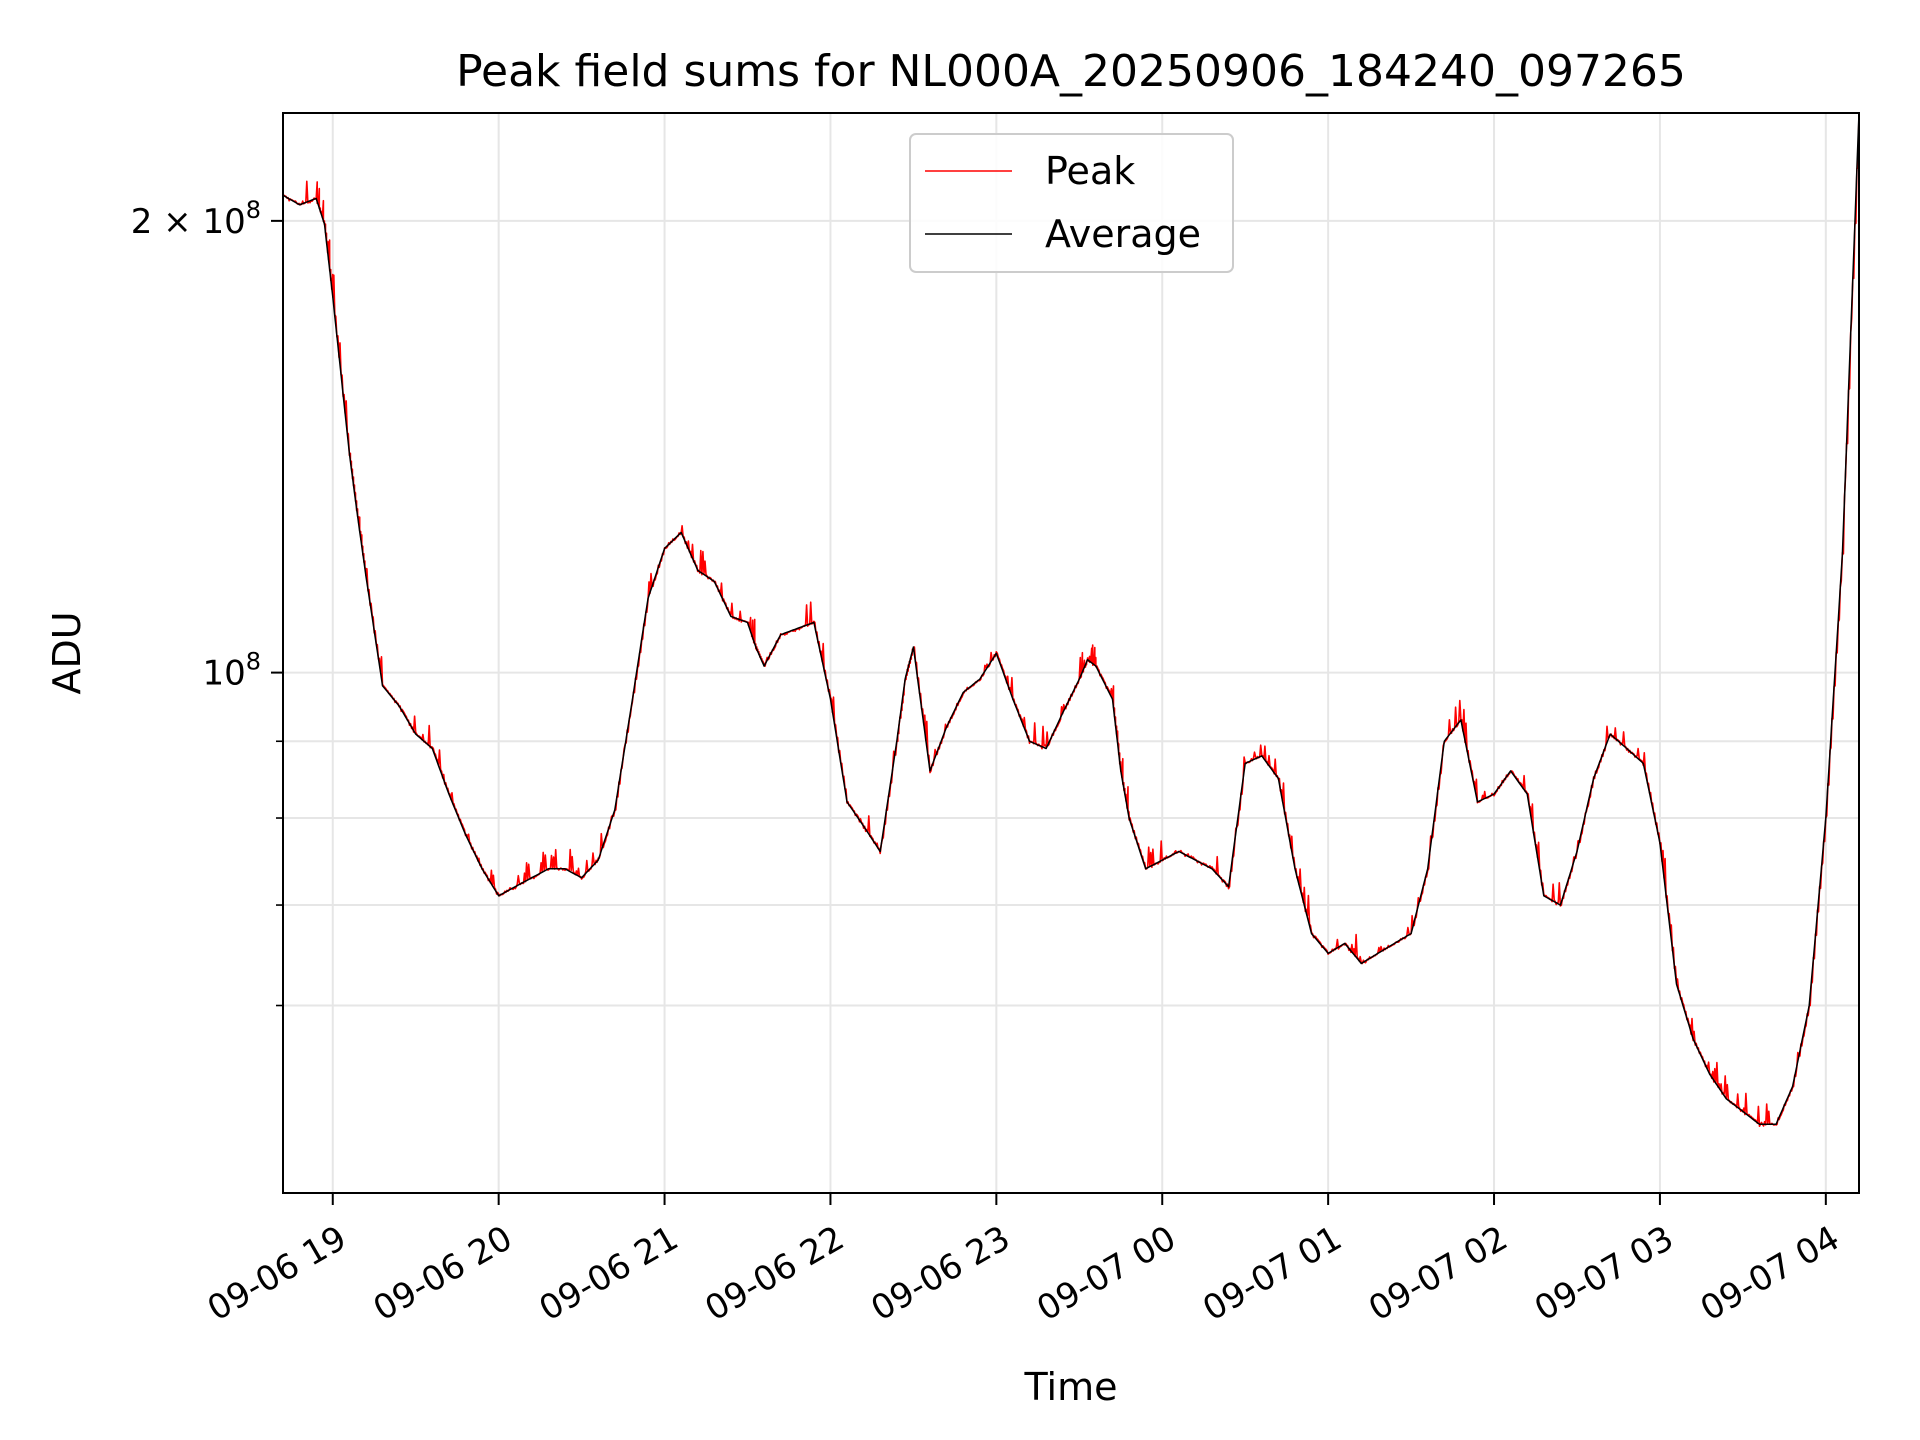 The width and height of the screenshot is (1920, 1440). Describe the element at coordinates (1071, 1387) in the screenshot. I see `x-axis-label: Time` at that location.